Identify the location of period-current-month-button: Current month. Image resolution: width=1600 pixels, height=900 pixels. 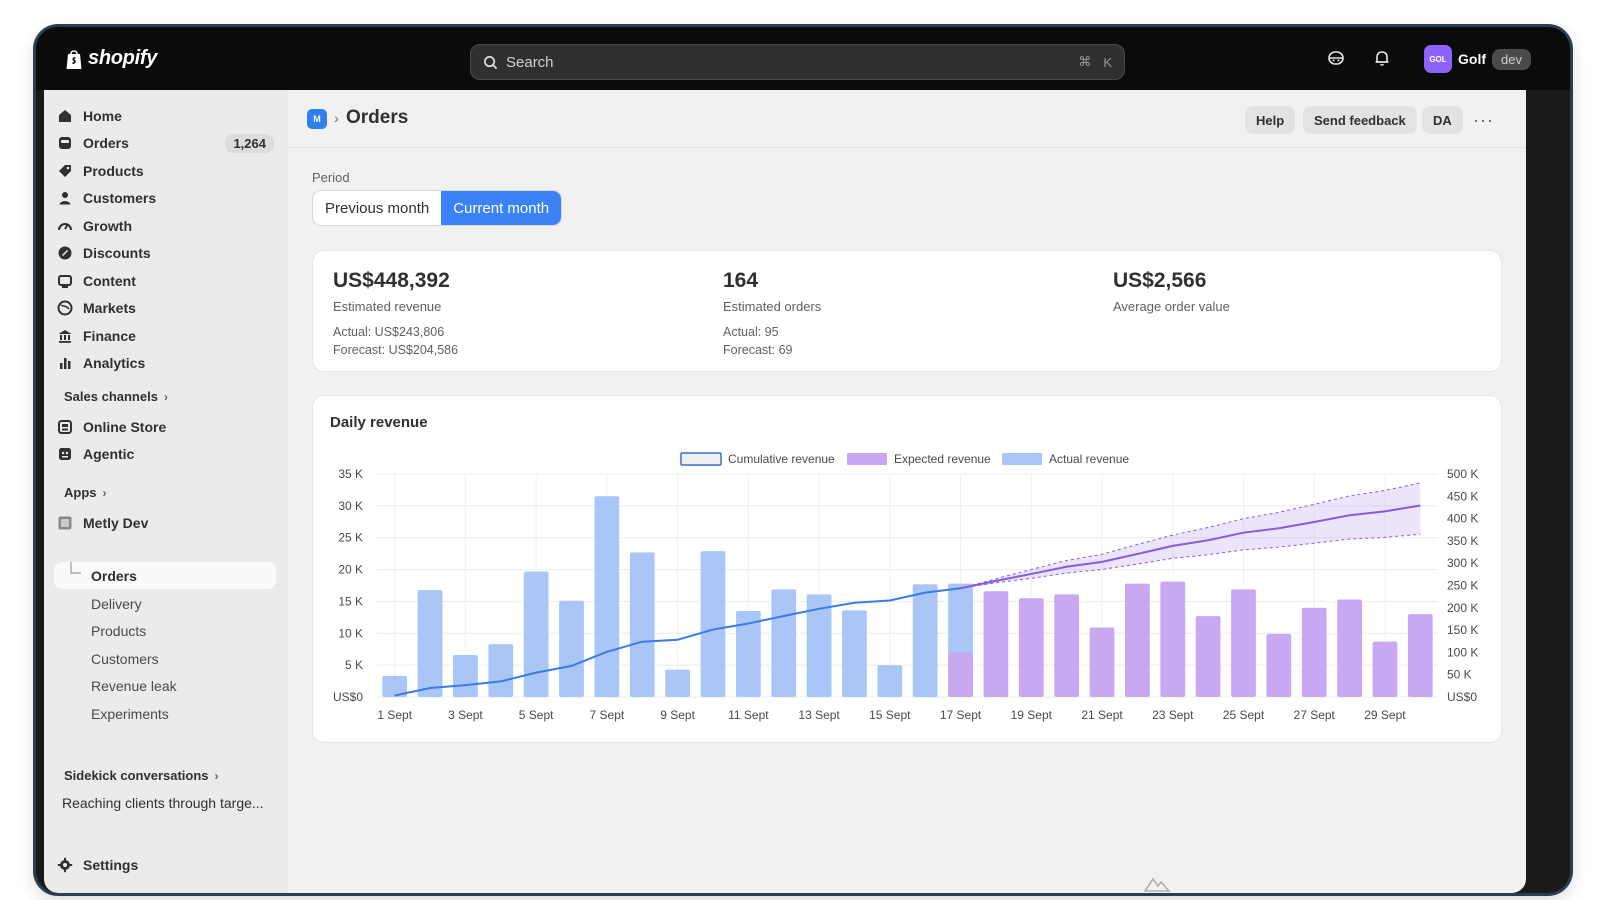
(501, 208).